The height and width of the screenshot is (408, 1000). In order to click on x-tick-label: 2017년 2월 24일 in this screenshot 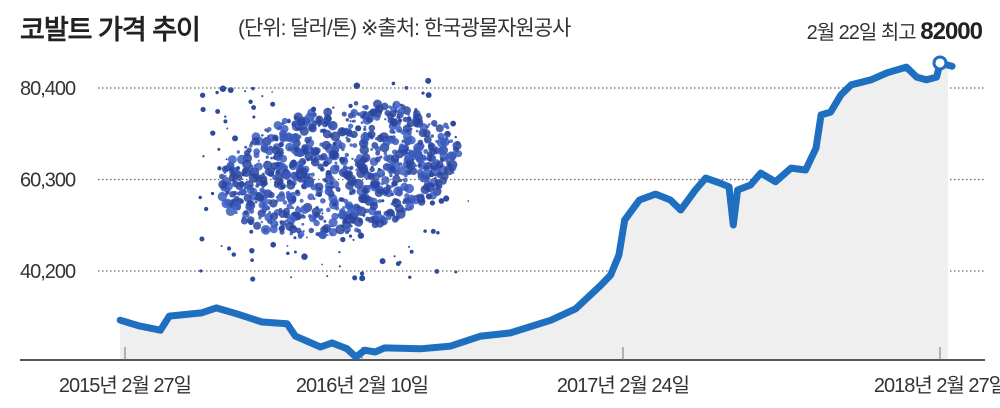, I will do `click(623, 385)`.